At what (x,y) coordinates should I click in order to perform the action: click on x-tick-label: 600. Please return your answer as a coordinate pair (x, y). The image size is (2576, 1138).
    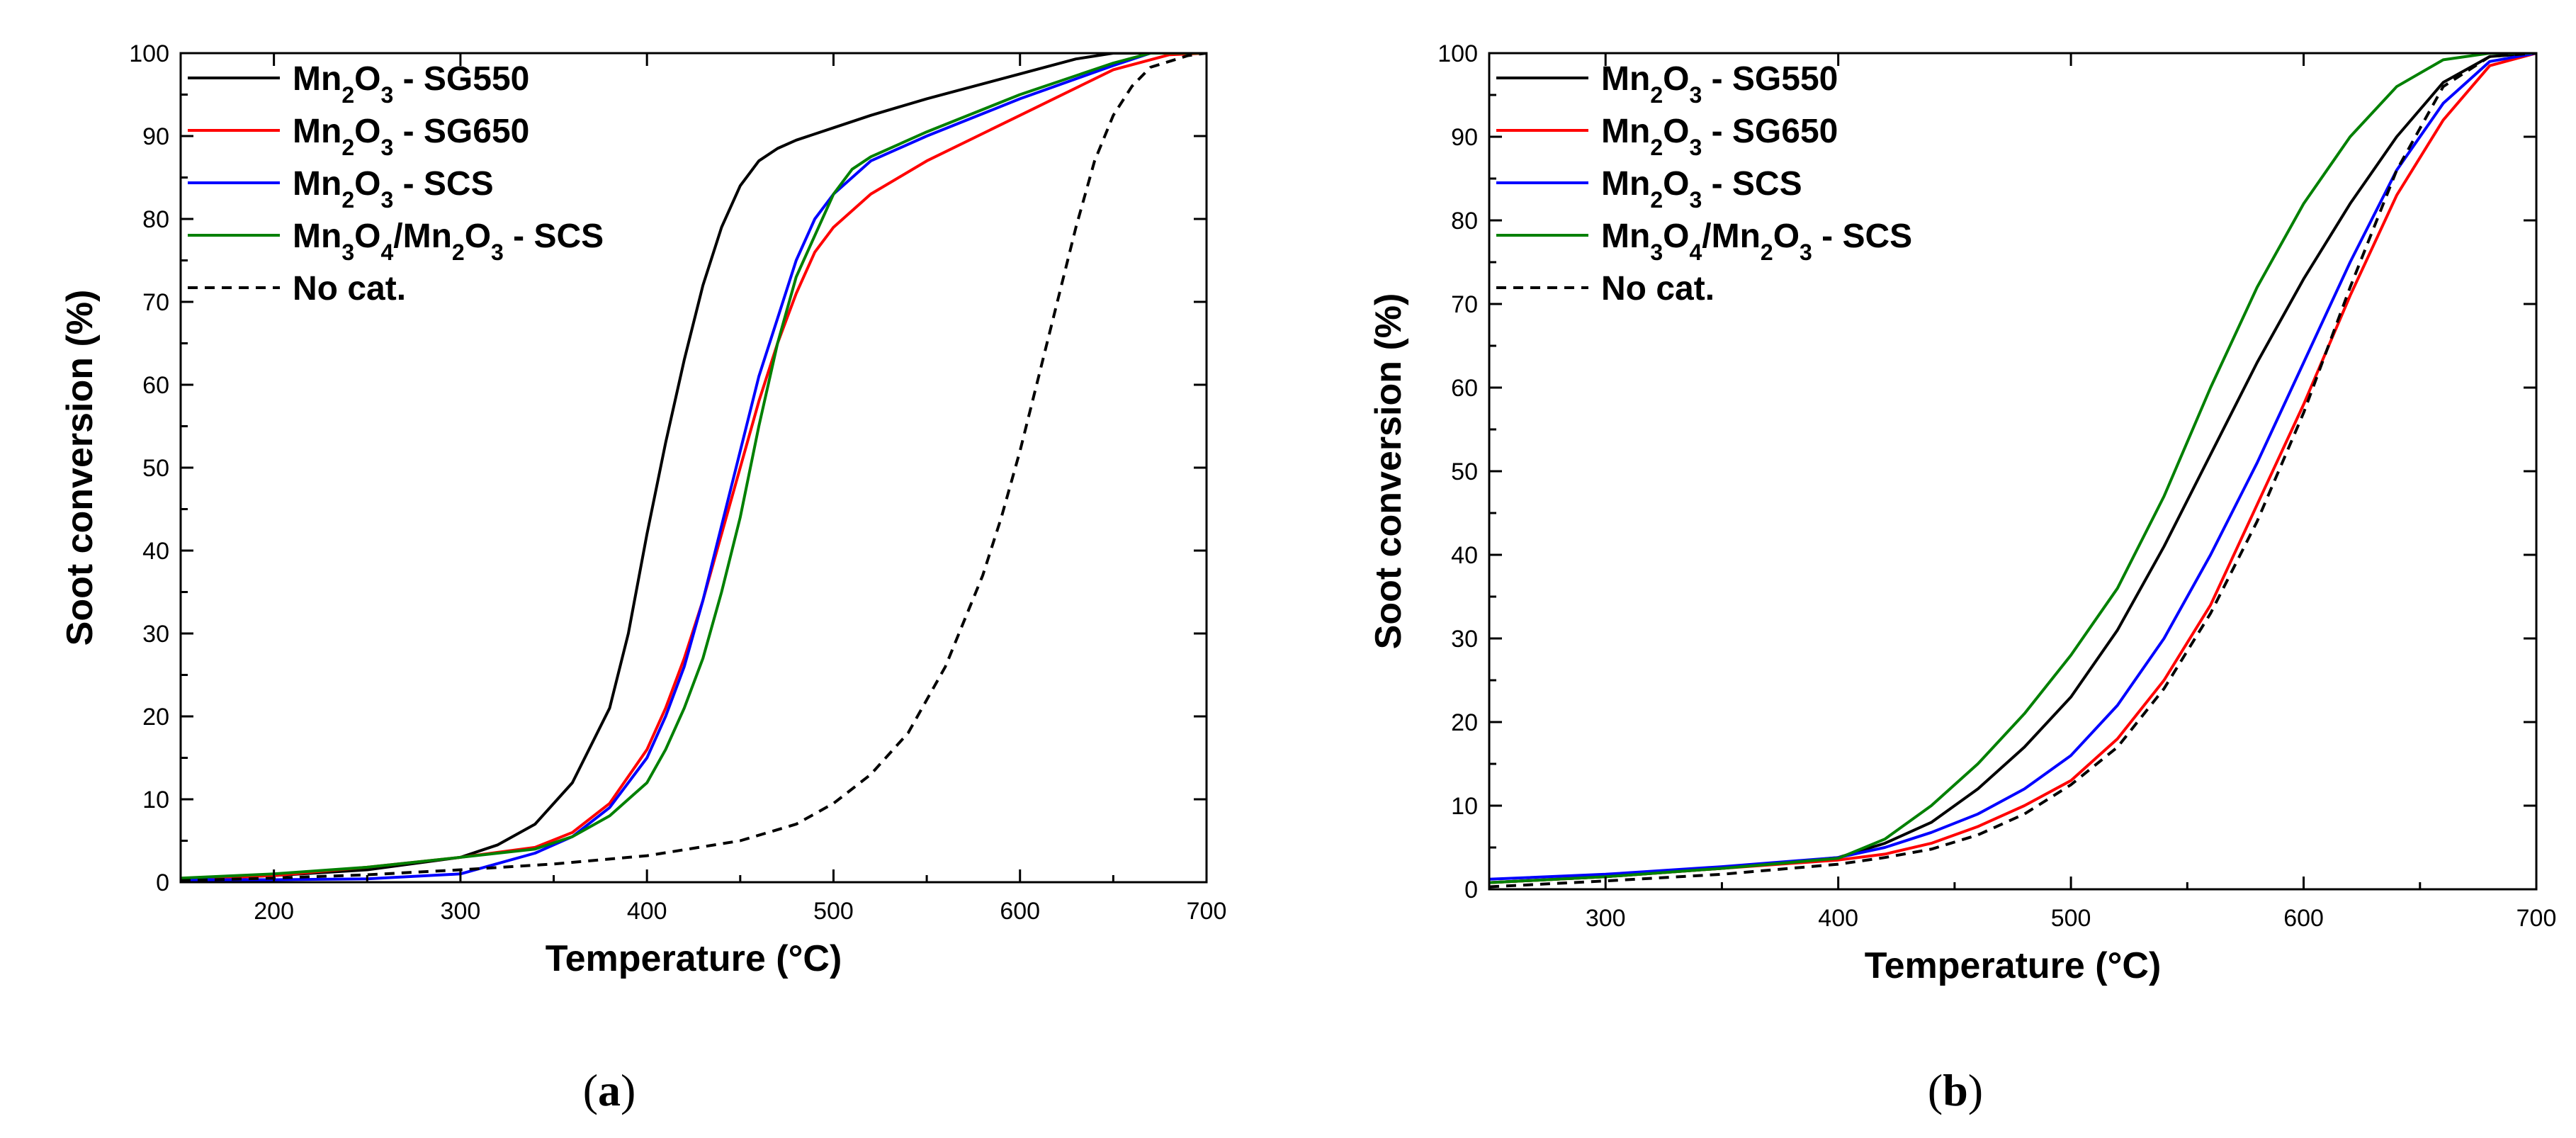
    Looking at the image, I should click on (1020, 911).